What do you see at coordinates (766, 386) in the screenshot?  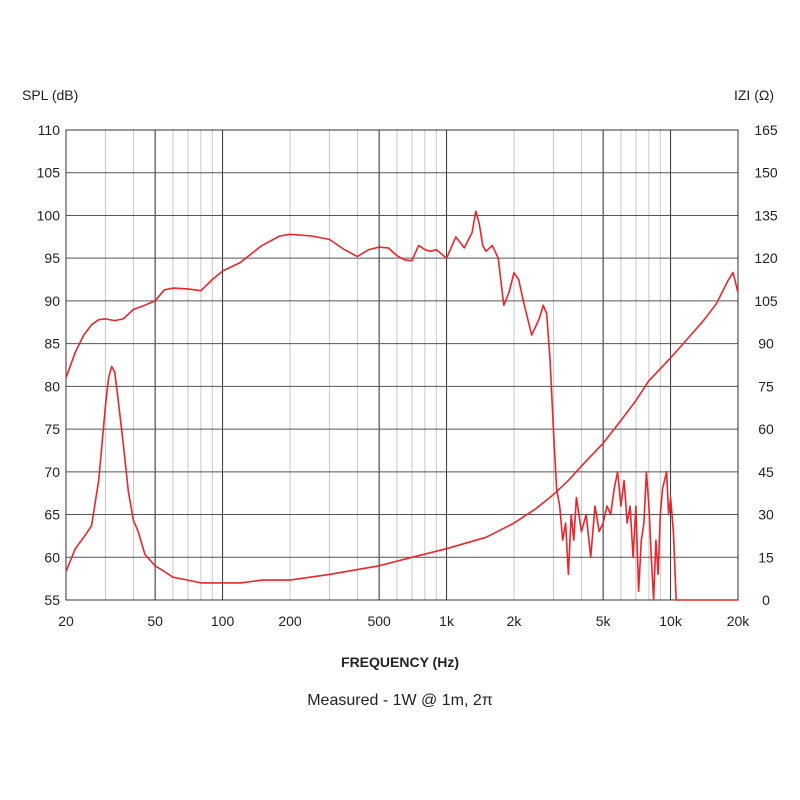 I see `right-tick-label: 75` at bounding box center [766, 386].